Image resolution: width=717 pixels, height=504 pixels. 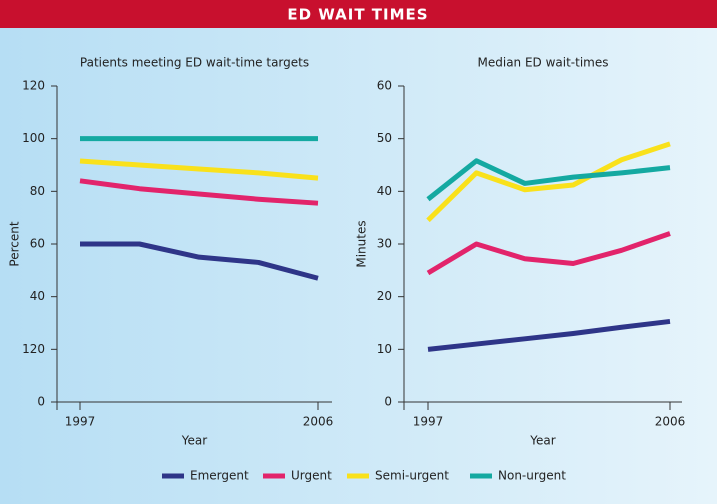 I want to click on y-tick-label: 30, so click(x=384, y=244).